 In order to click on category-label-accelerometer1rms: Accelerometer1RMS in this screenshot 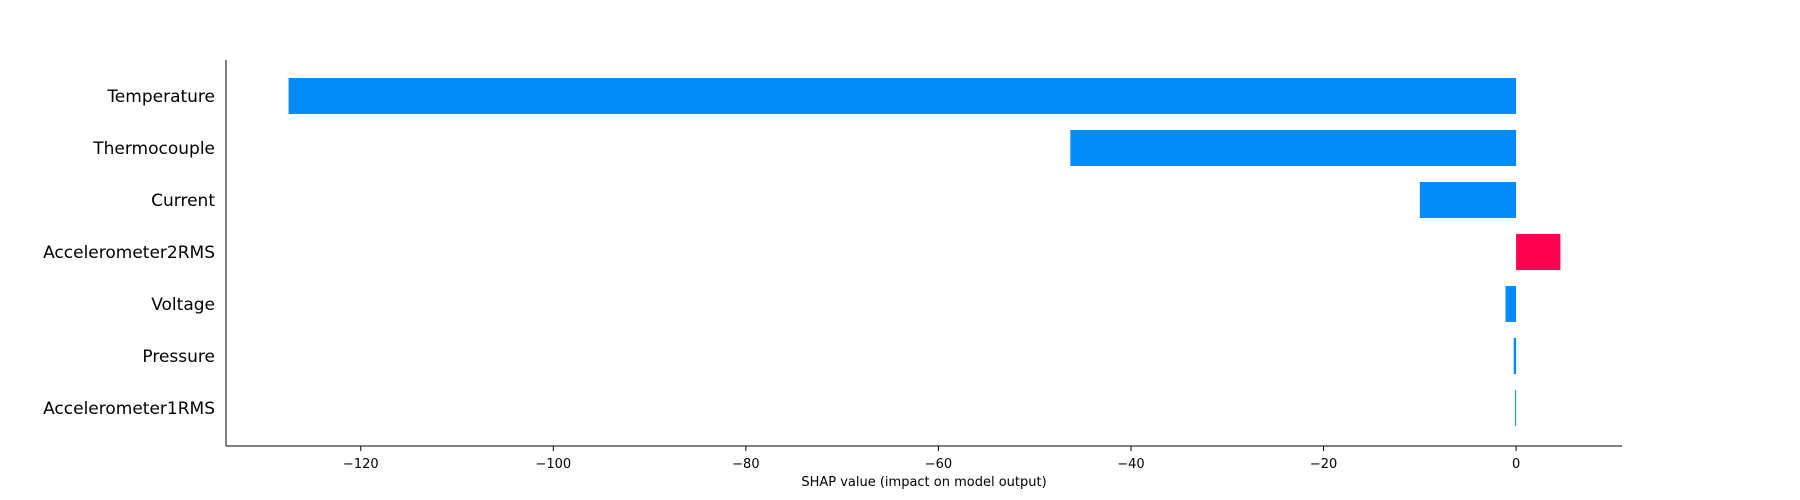, I will do `click(129, 409)`.